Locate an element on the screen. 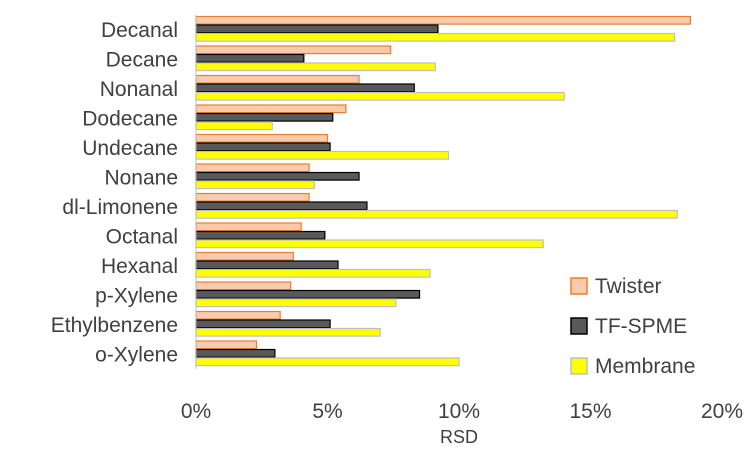  bar-membrane-undecane is located at coordinates (322, 155).